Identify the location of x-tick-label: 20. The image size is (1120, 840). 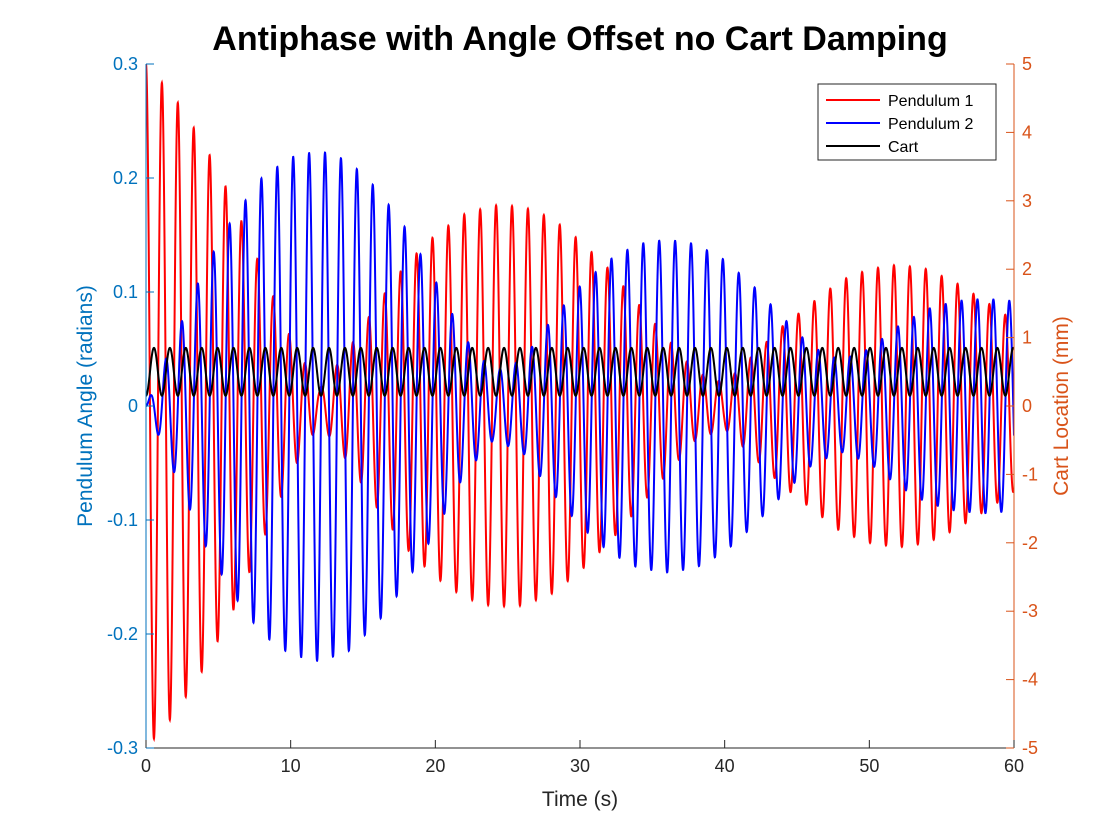
(435, 766).